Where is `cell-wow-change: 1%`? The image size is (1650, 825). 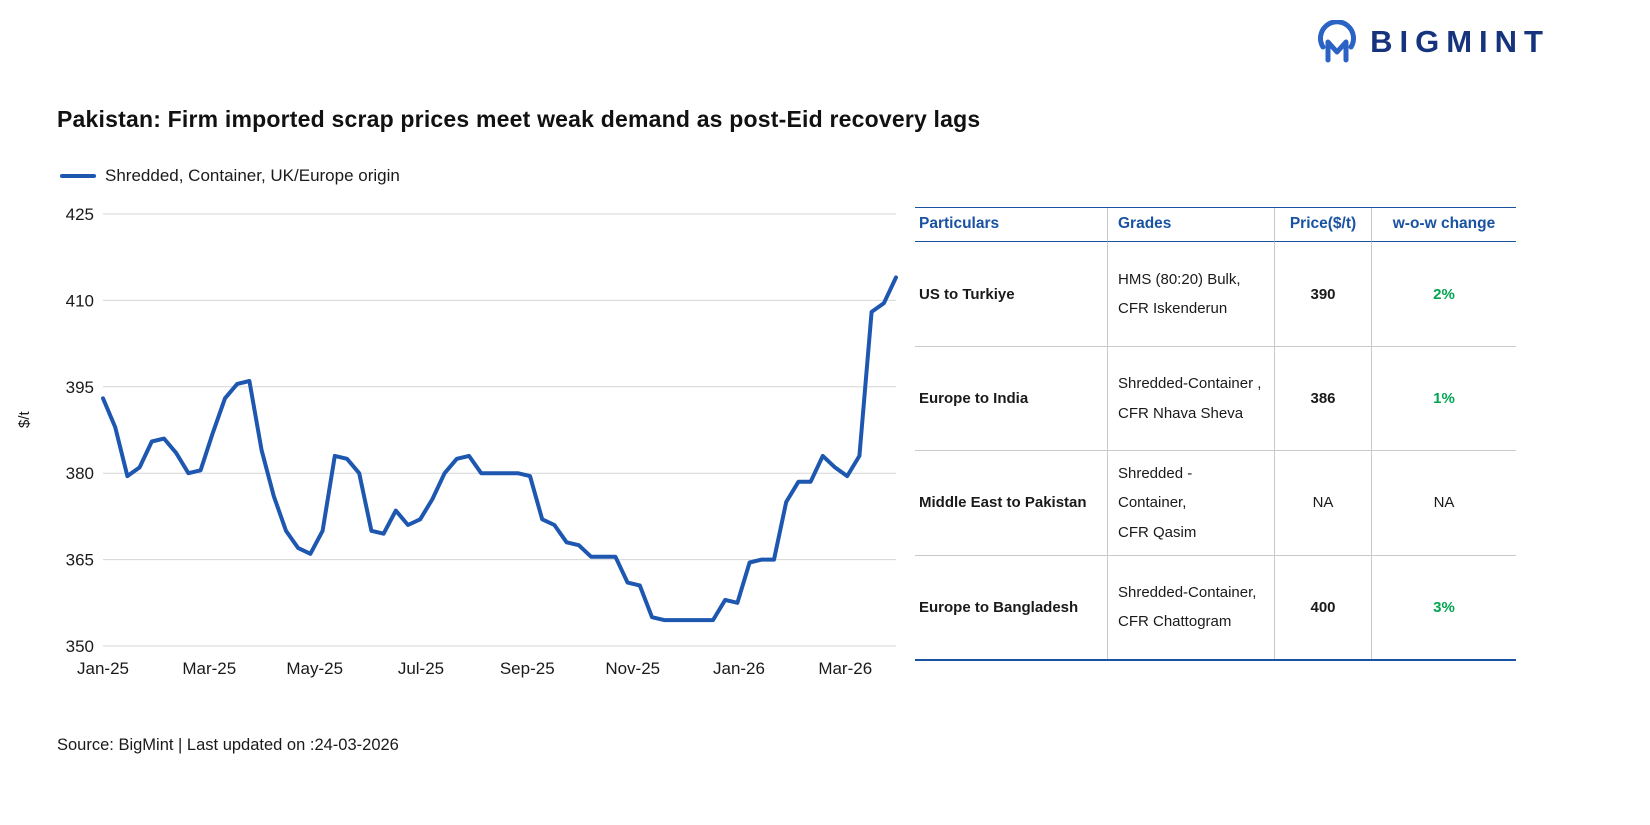
cell-wow-change: 1% is located at coordinates (1443, 398).